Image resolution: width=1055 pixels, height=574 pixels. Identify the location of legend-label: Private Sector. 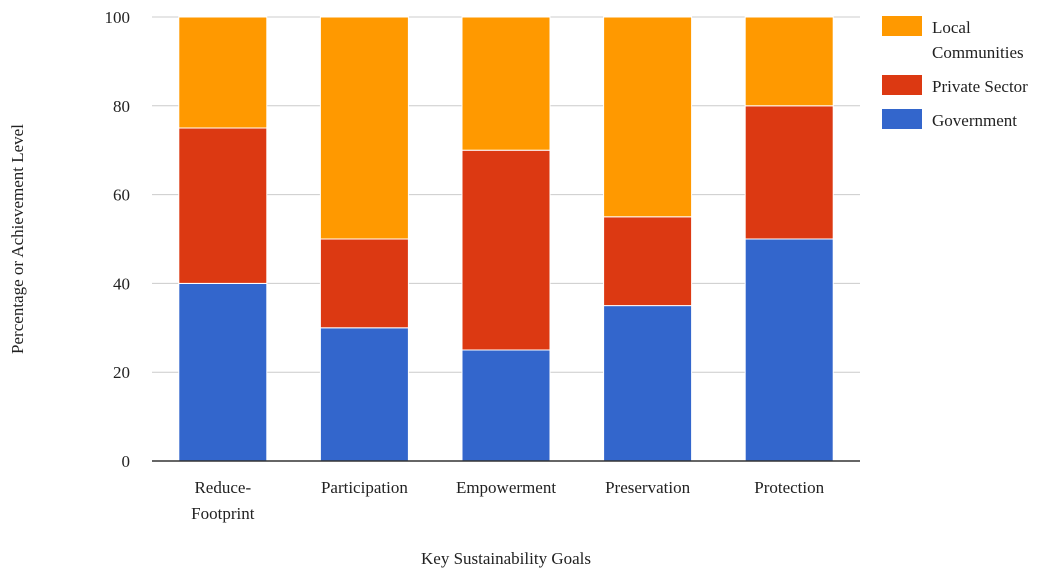
(980, 86).